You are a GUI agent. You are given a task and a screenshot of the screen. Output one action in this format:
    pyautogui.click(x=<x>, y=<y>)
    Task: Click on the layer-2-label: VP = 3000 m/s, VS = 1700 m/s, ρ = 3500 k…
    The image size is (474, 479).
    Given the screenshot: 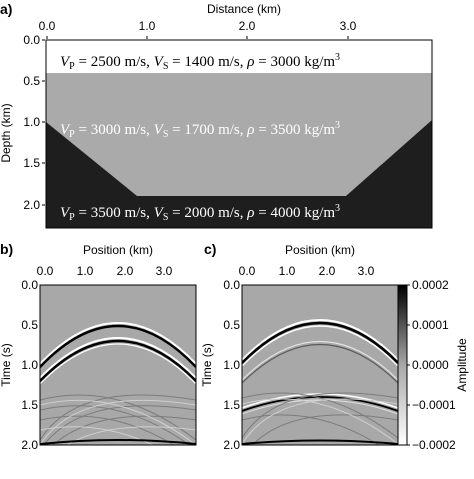 What is the action you would take?
    pyautogui.click(x=200, y=130)
    